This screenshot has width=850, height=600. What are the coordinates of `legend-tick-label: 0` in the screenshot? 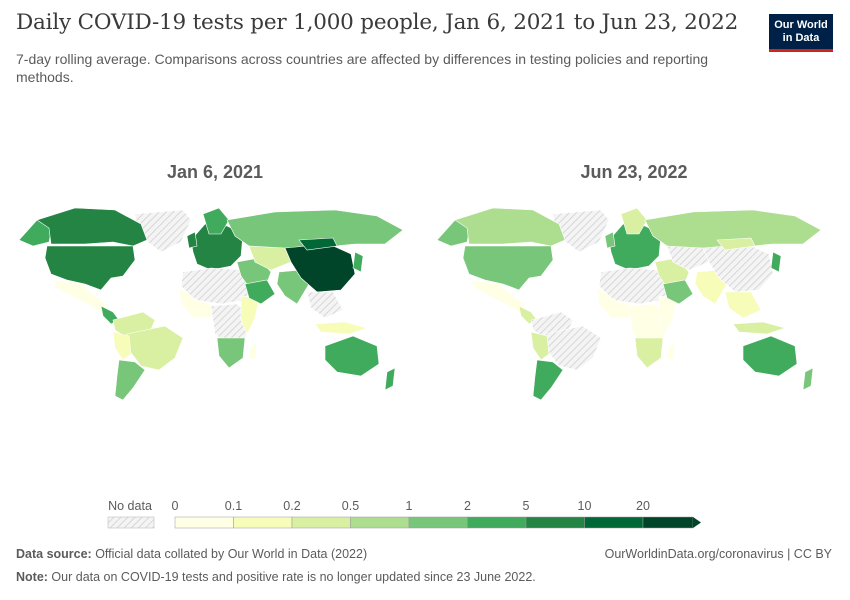 It's located at (175, 506).